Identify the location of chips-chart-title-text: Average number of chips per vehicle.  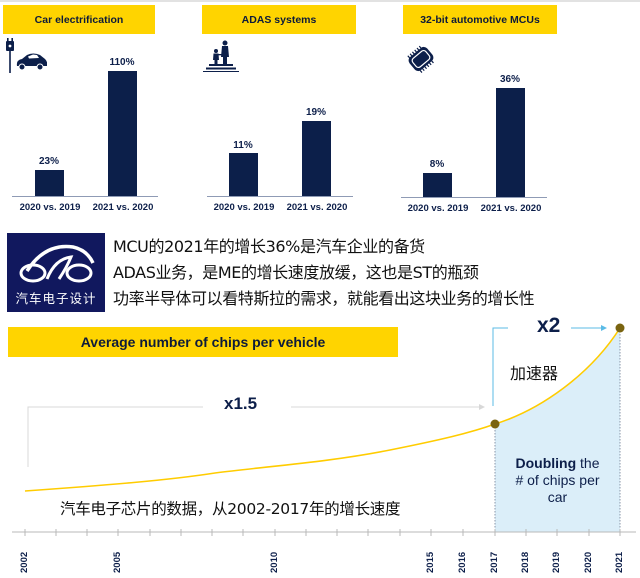
(203, 342).